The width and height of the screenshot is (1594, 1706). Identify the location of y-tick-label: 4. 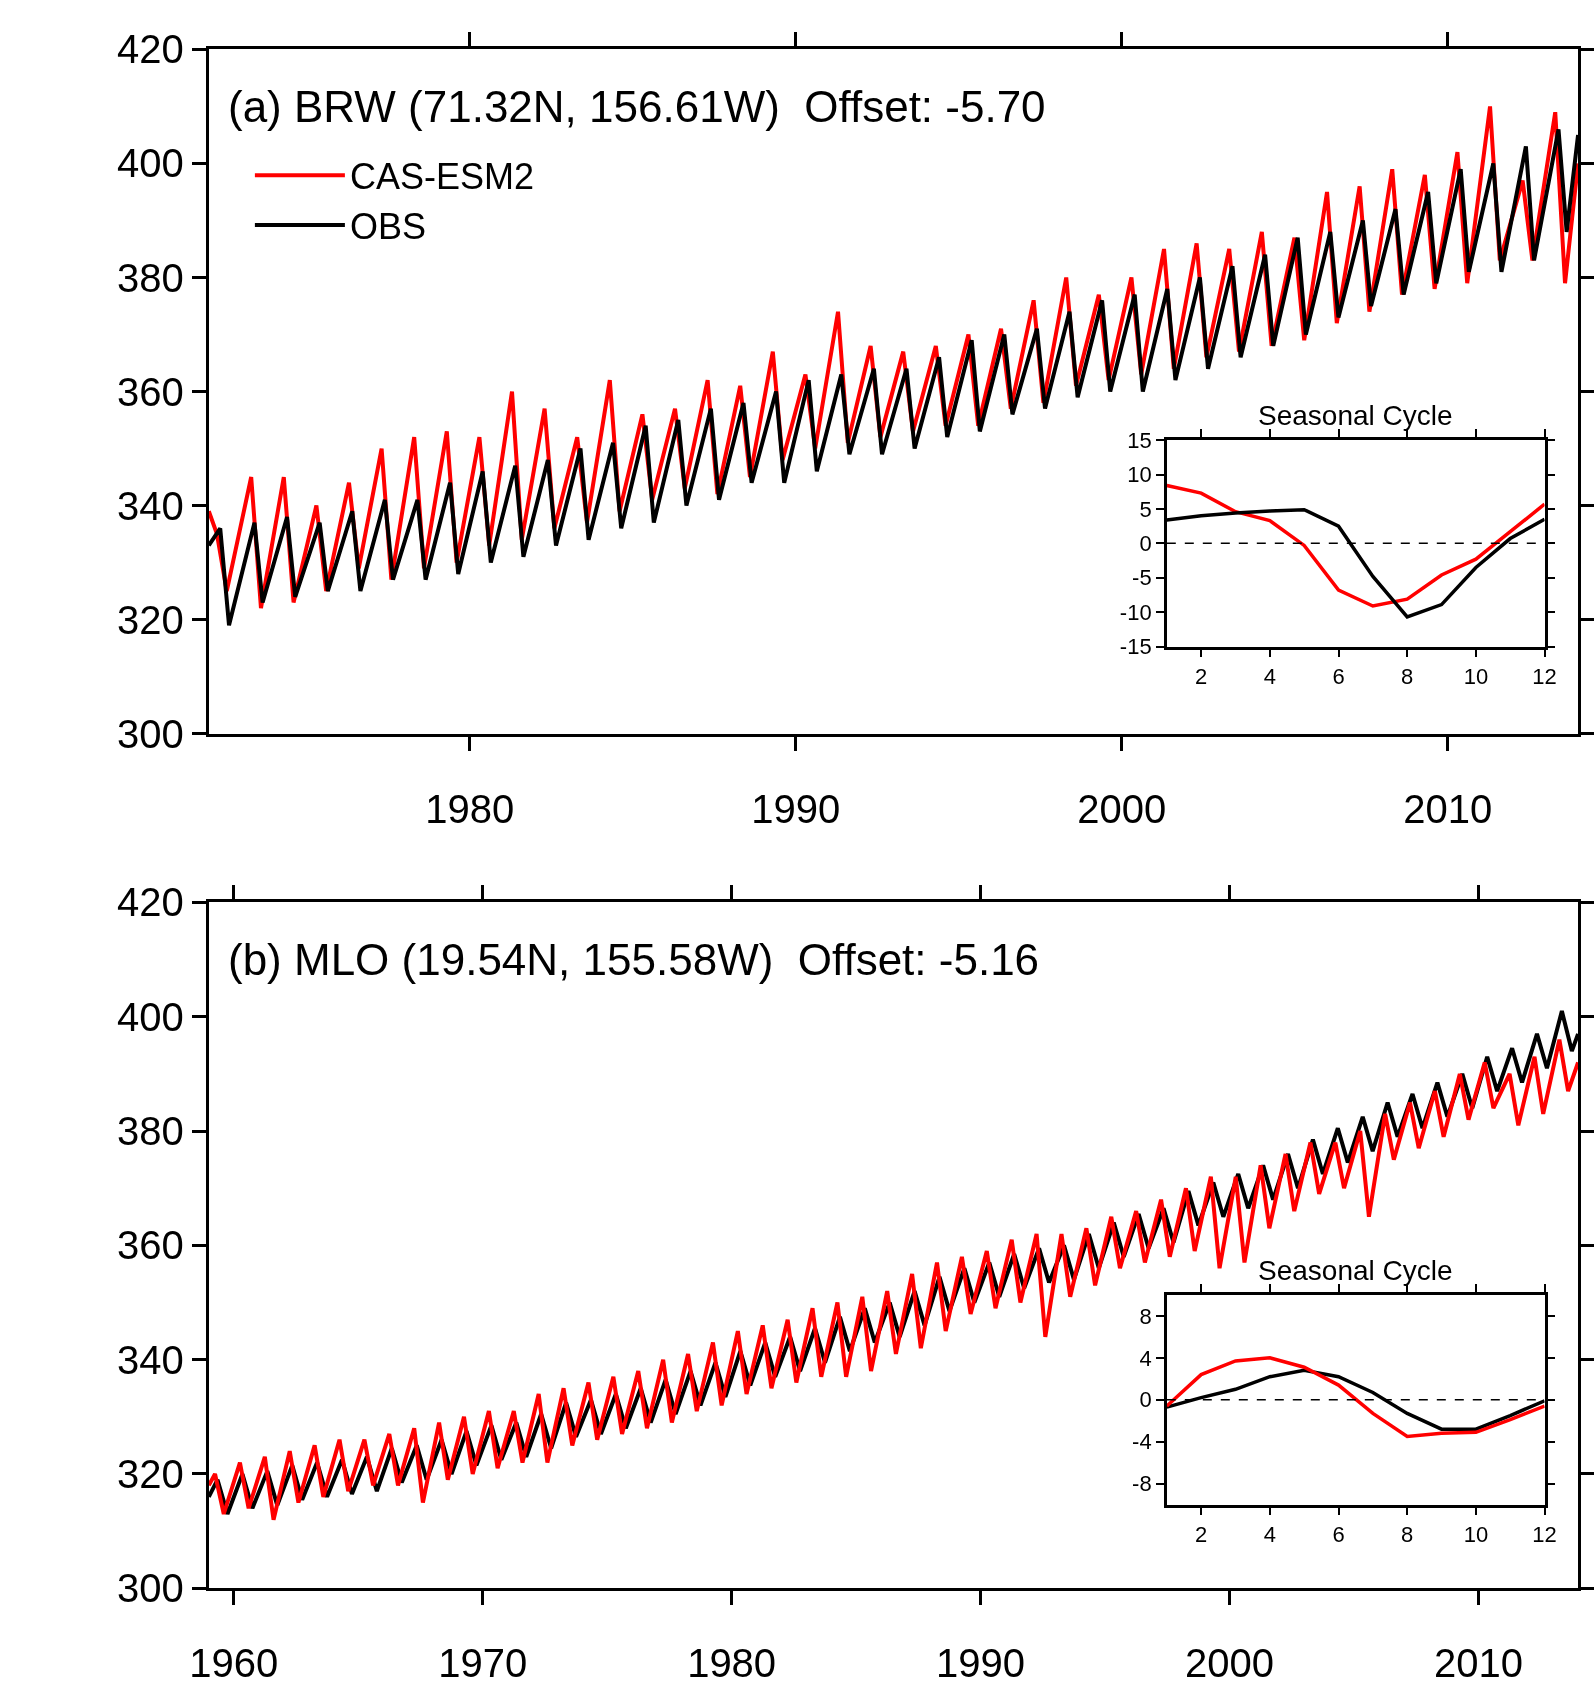
(1145, 1358).